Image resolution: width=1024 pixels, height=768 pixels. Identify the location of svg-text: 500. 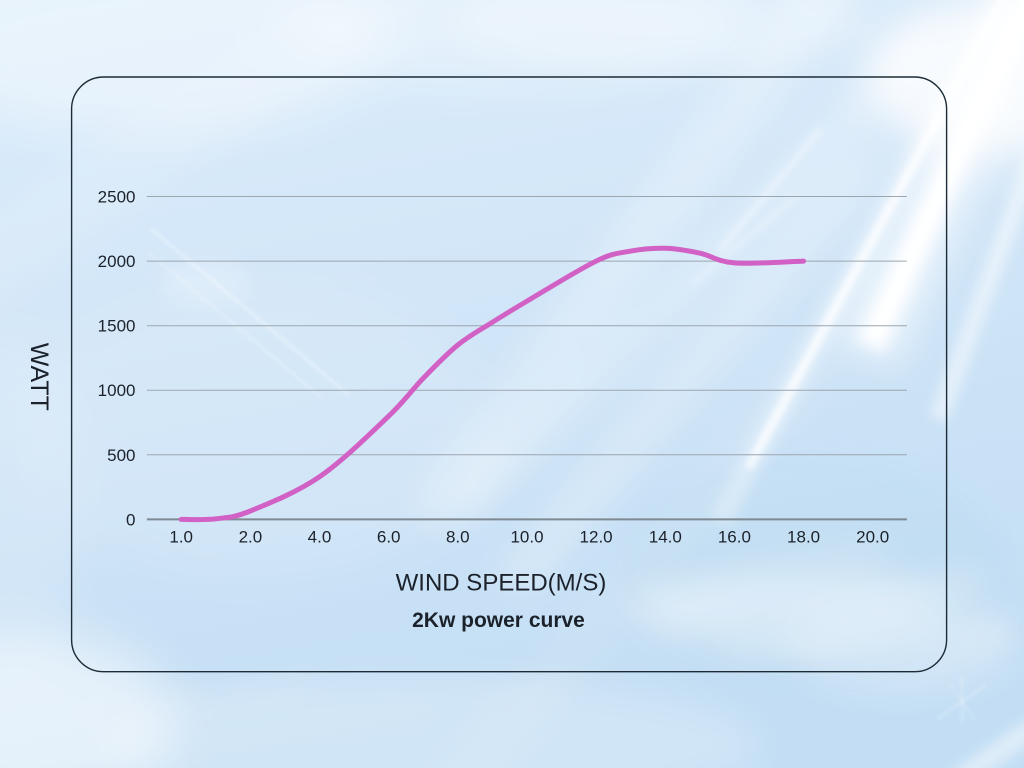
(121, 455).